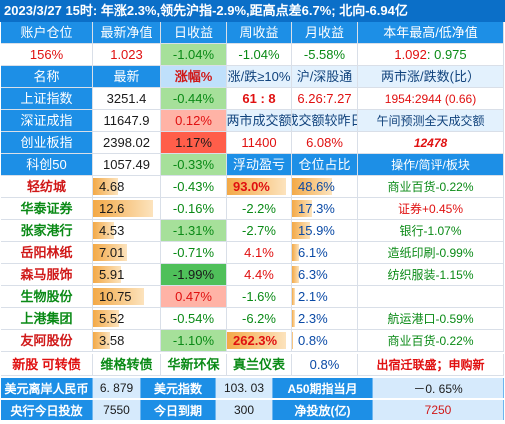 Image resolution: width=505 pixels, height=424 pixels. I want to click on new-issue-label: 新股 可转债, so click(47, 365).